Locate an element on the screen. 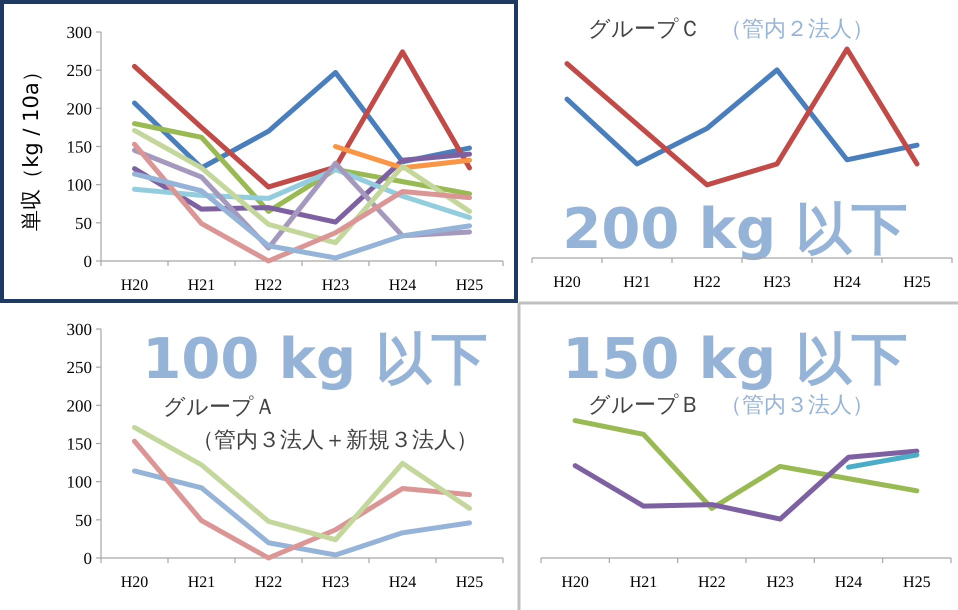 The height and width of the screenshot is (610, 958). text: （管内３法人） is located at coordinates (797, 405).